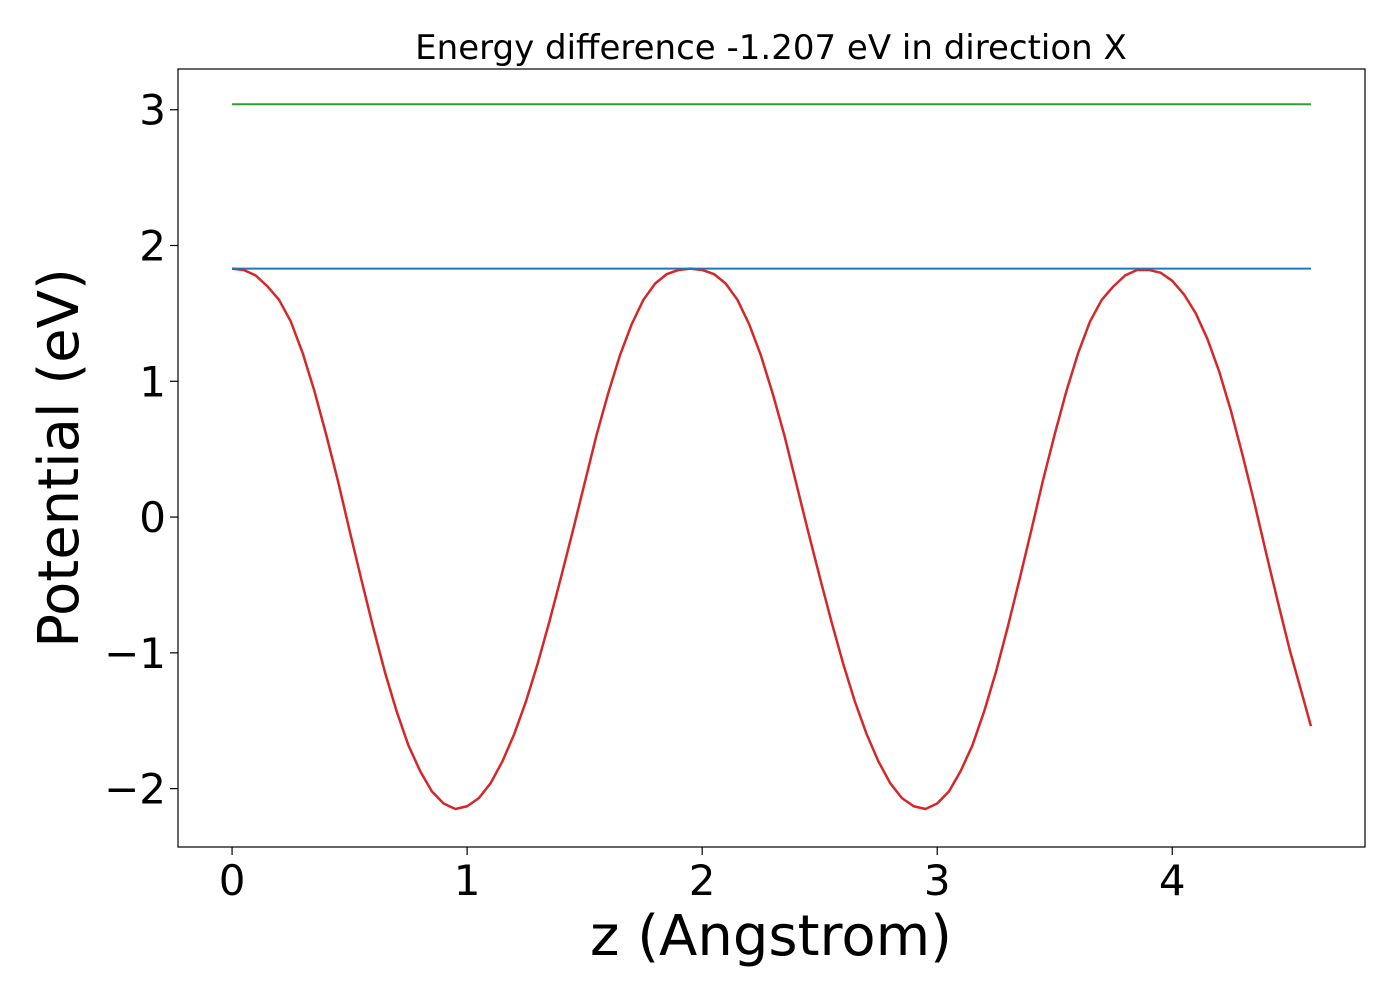 The image size is (1400, 1000). Describe the element at coordinates (152, 381) in the screenshot. I see `y-tick-label: 1` at that location.